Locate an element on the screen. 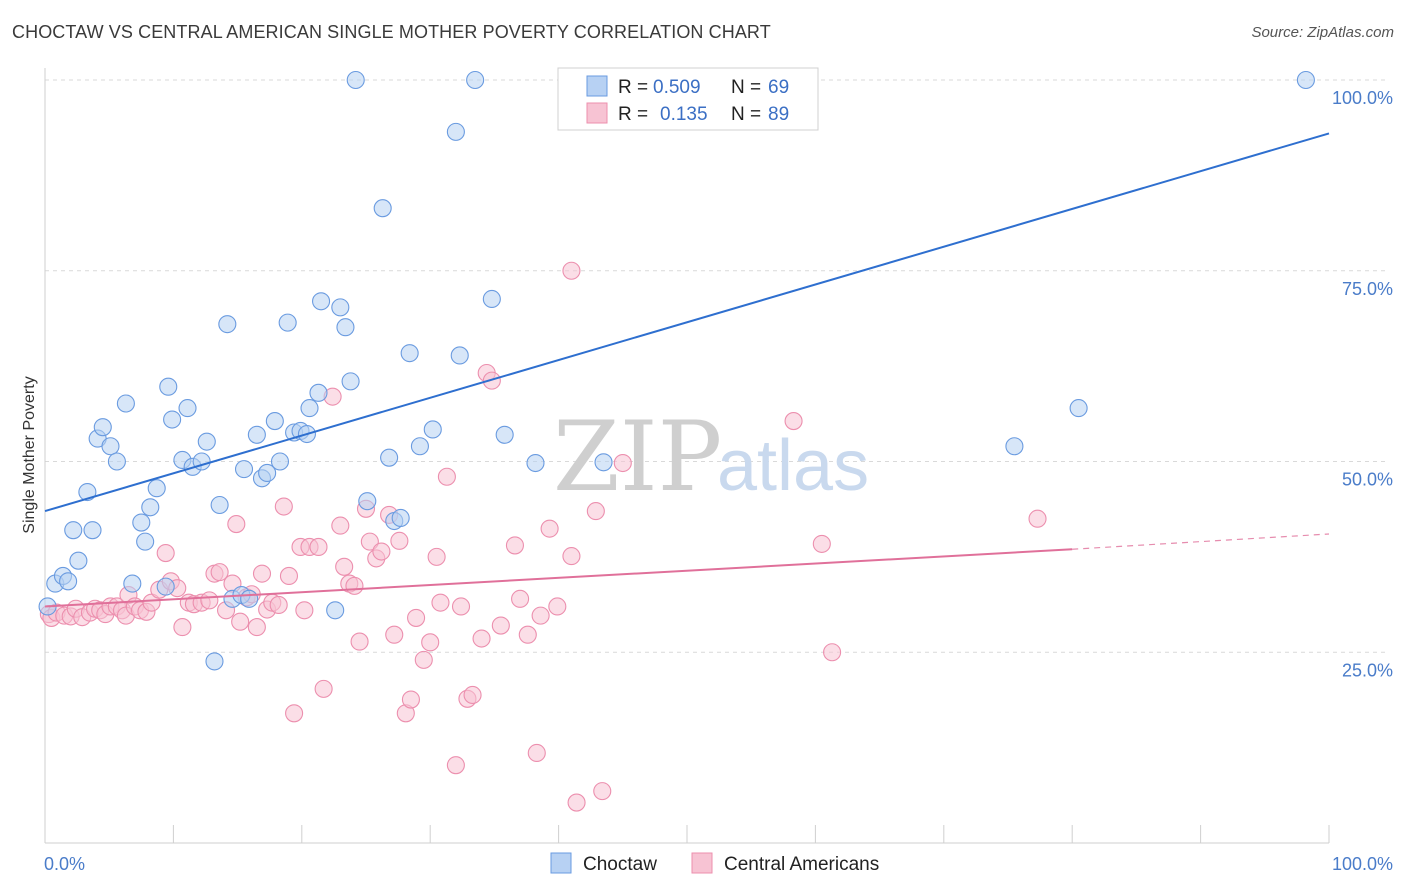 The image size is (1406, 892). x-tick-label-0: 0.0% is located at coordinates (64, 864).